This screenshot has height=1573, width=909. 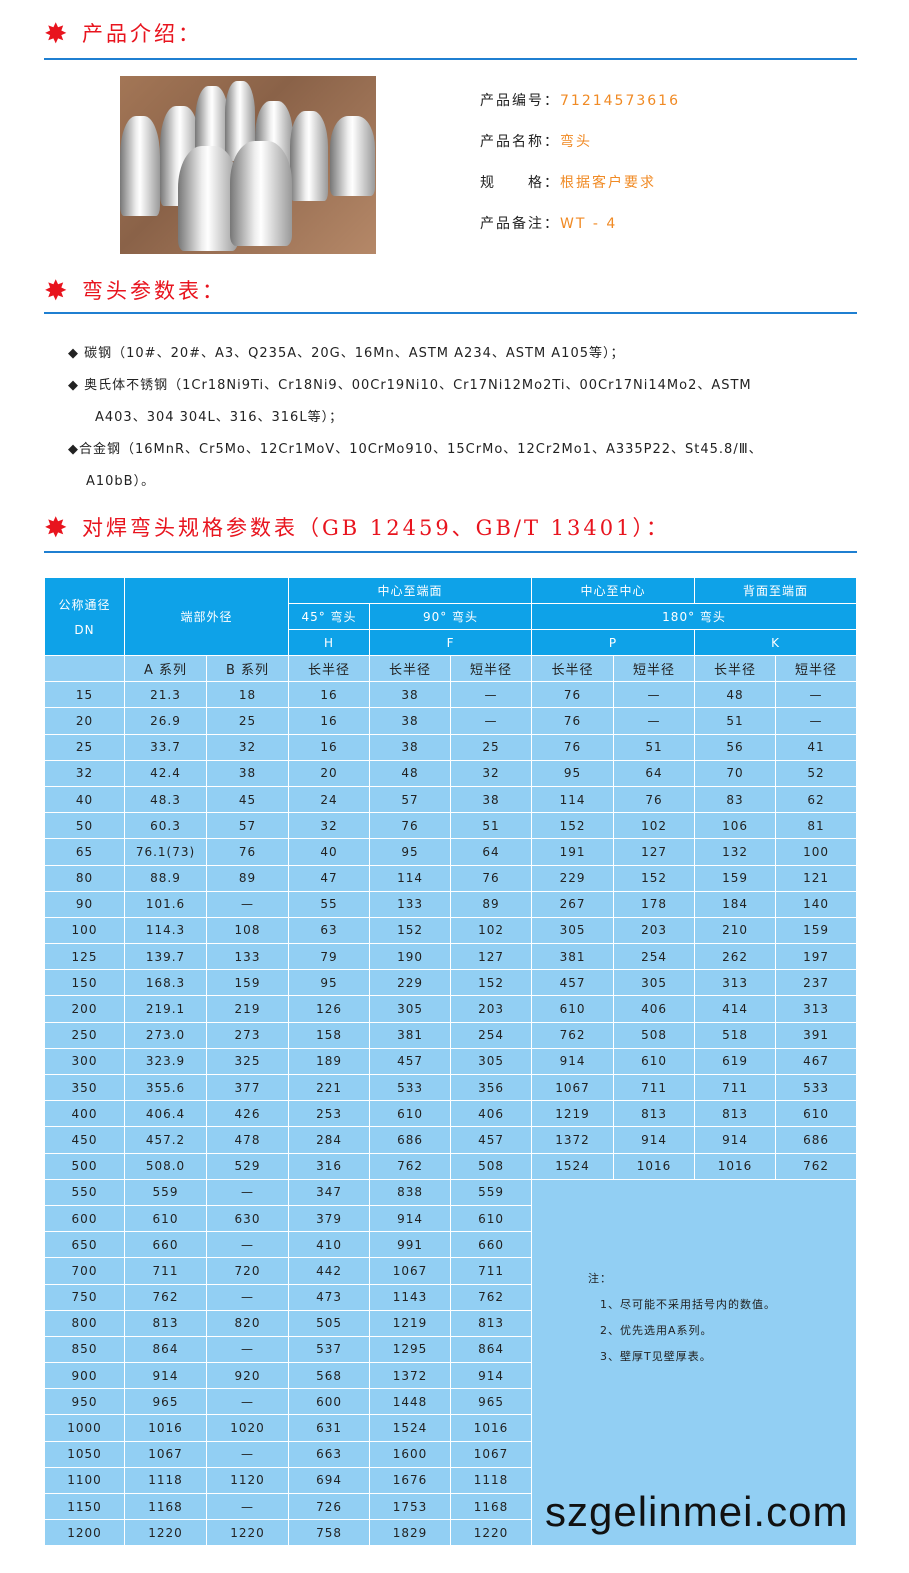 I want to click on table-cell: 210, so click(x=735, y=930).